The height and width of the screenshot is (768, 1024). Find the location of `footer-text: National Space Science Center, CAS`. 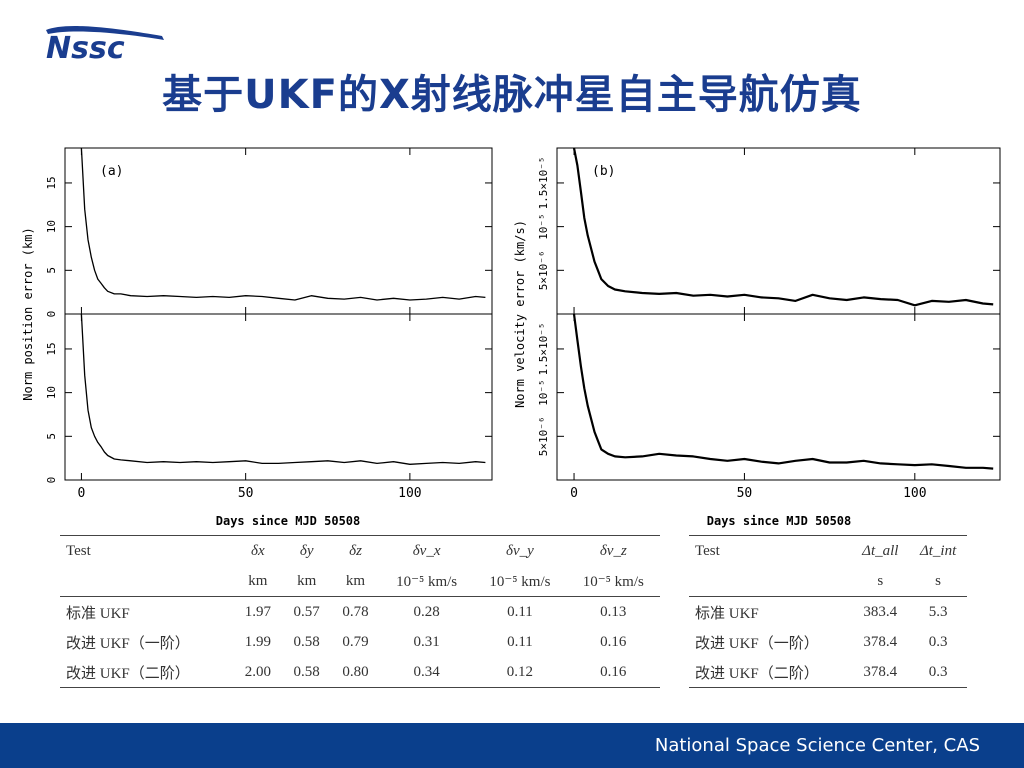

footer-text: National Space Science Center, CAS is located at coordinates (817, 745).